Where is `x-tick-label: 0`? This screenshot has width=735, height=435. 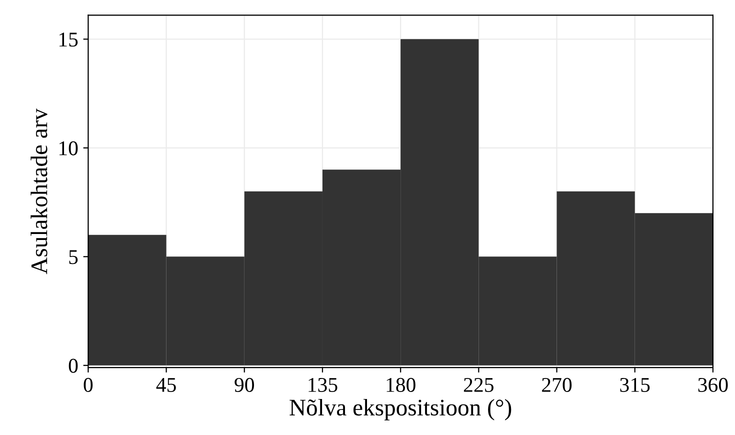 x-tick-label: 0 is located at coordinates (88, 385).